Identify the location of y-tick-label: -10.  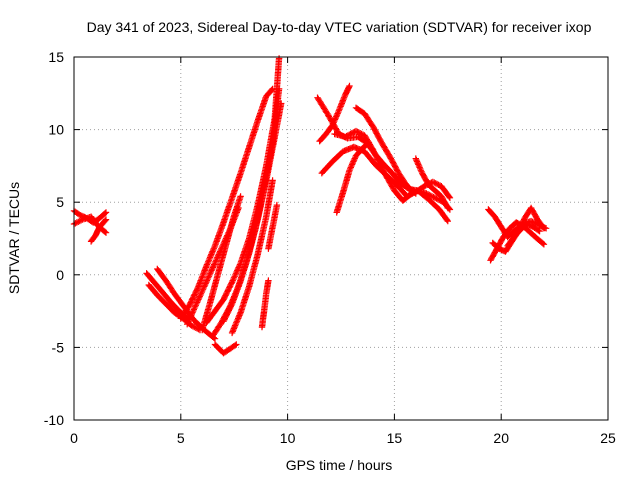
(54, 420).